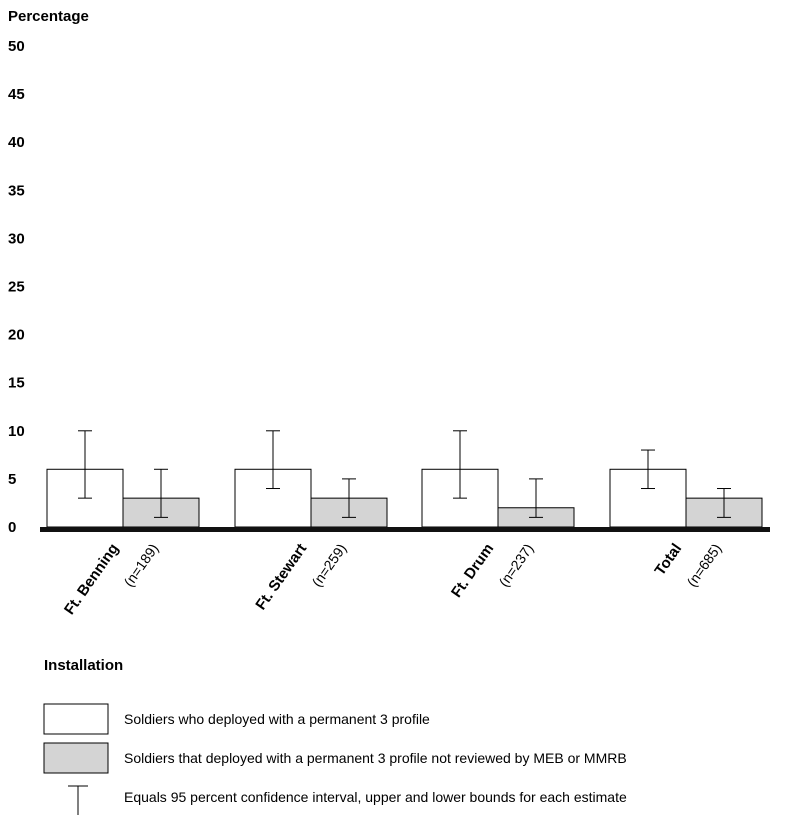 This screenshot has width=799, height=817. What do you see at coordinates (91, 579) in the screenshot?
I see `x-category-label: Ft. Benning` at bounding box center [91, 579].